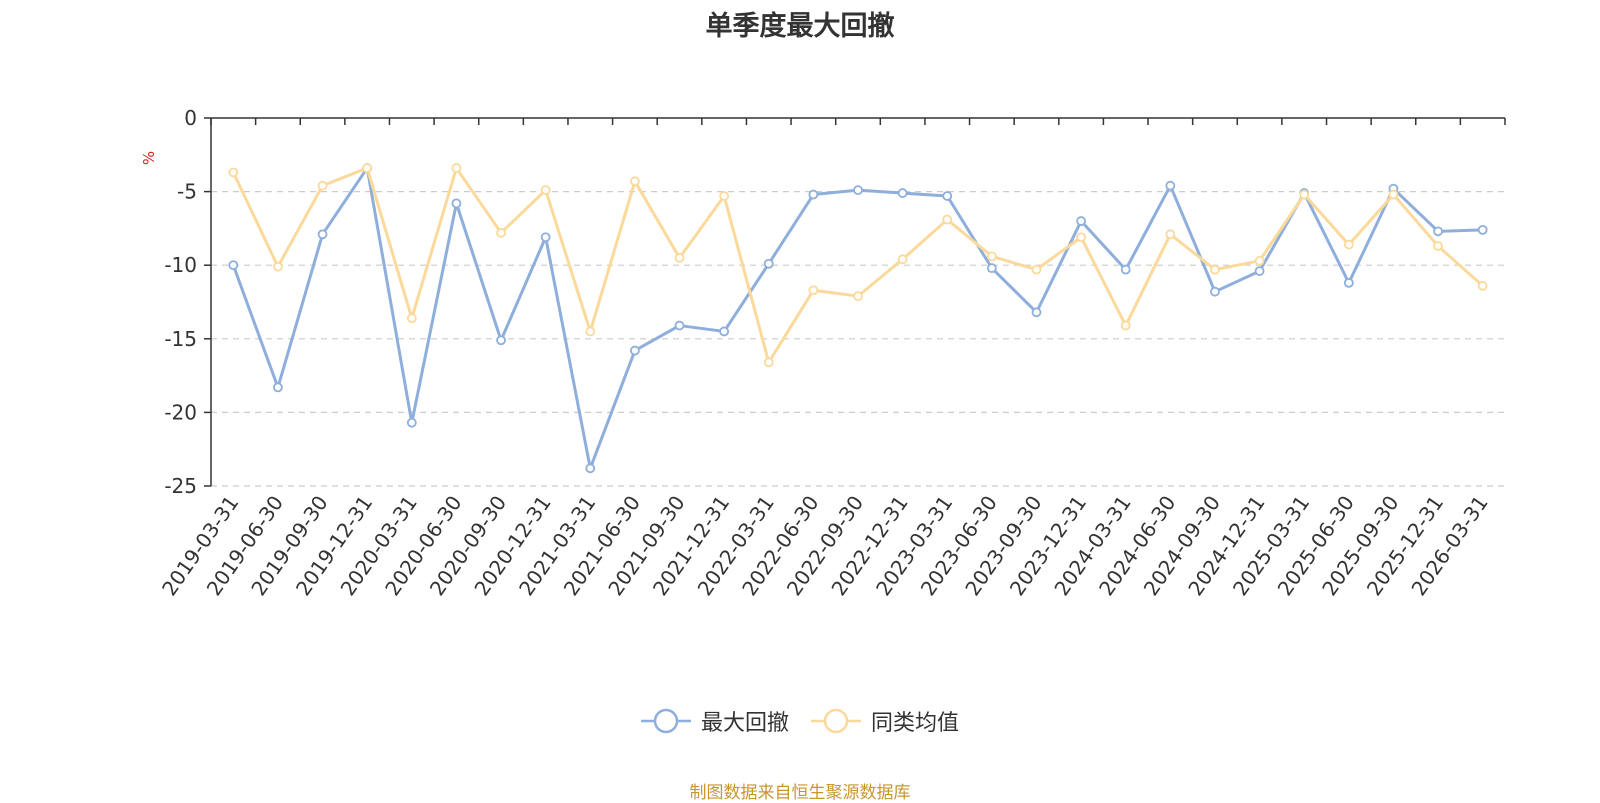  What do you see at coordinates (180, 412) in the screenshot?
I see `y-tick-label: -20` at bounding box center [180, 412].